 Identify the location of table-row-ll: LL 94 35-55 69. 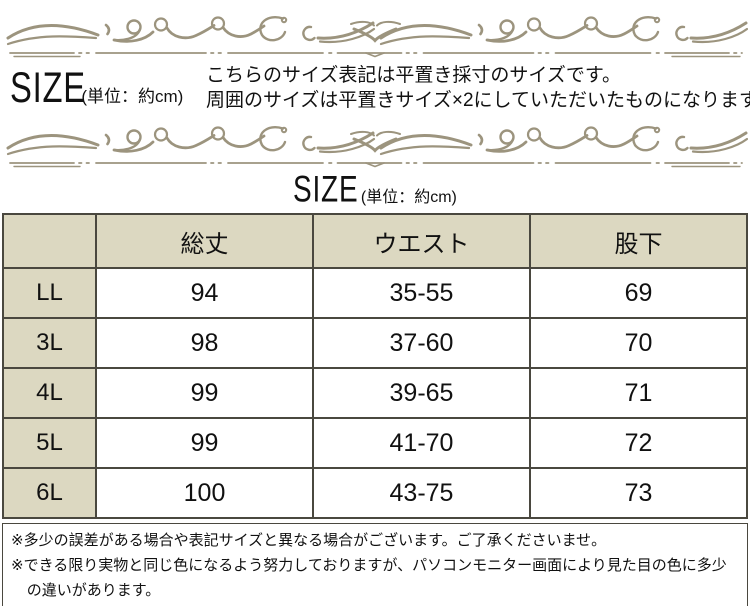
(375, 293).